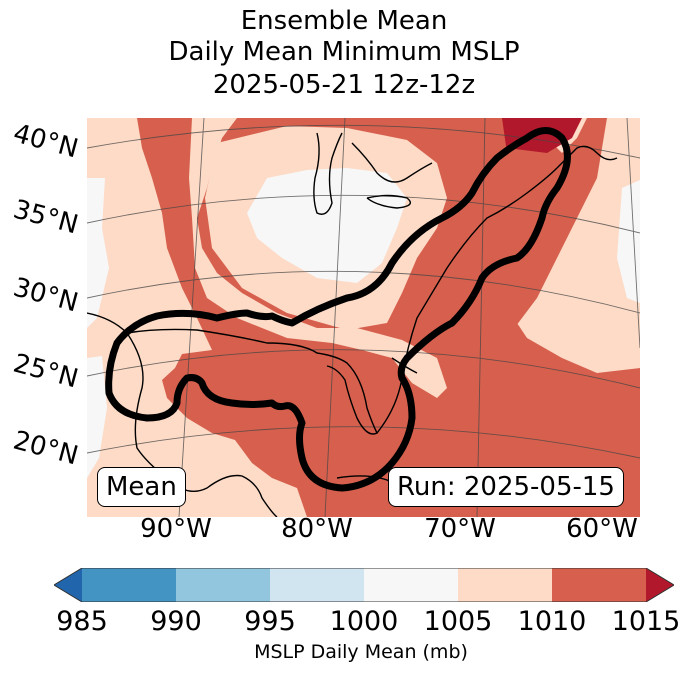 This screenshot has height=674, width=688. Describe the element at coordinates (344, 85) in the screenshot. I see `title-line-3: 2025-05-21 12z-12z` at that location.